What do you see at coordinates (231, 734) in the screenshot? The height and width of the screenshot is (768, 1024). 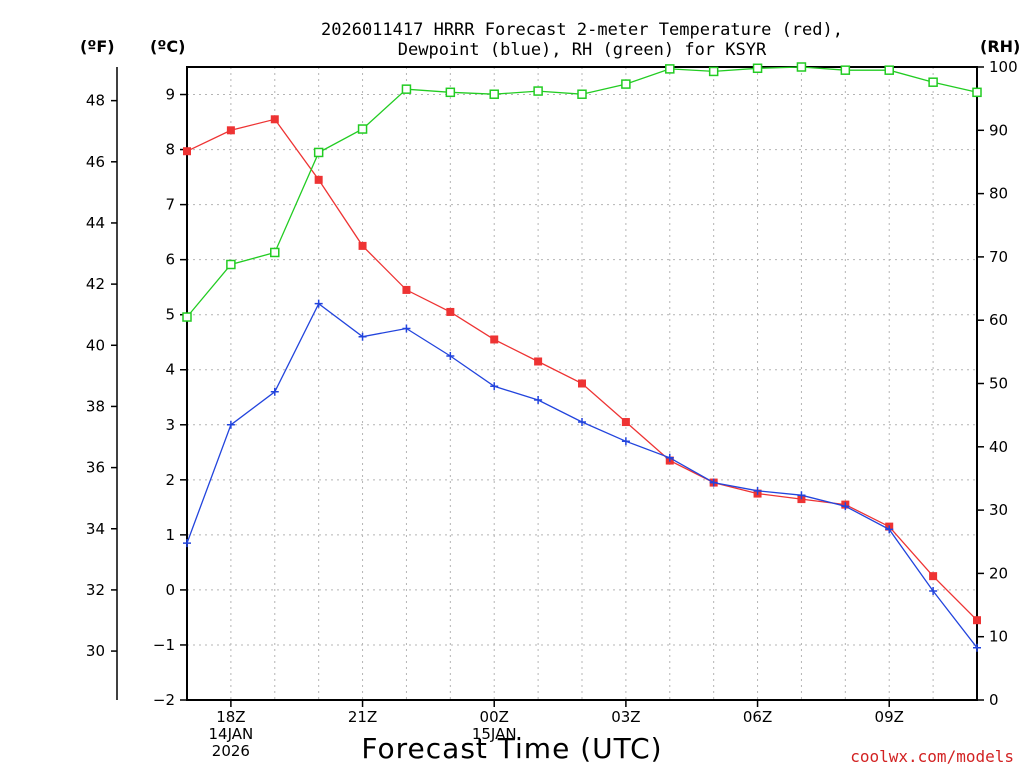 I see `x-tick-label: 14JAN` at bounding box center [231, 734].